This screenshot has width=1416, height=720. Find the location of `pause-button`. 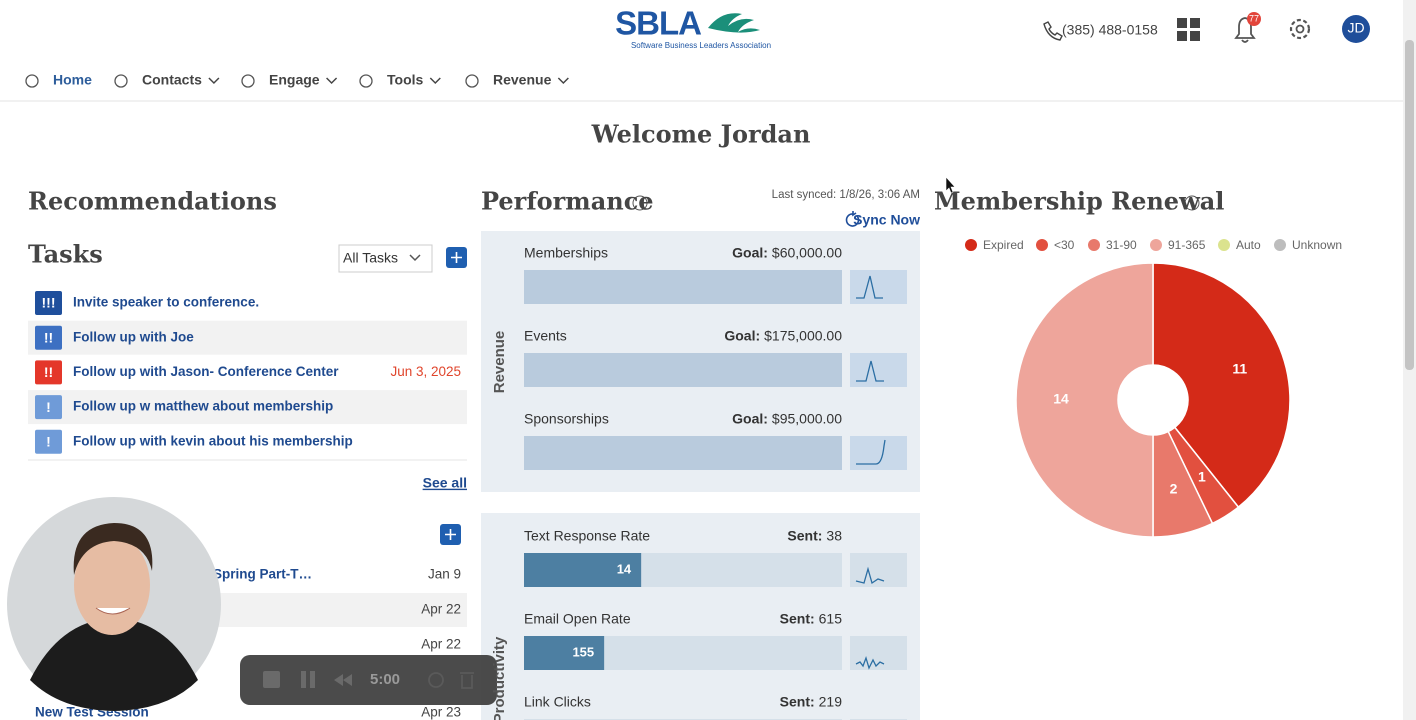

pause-button is located at coordinates (308, 679).